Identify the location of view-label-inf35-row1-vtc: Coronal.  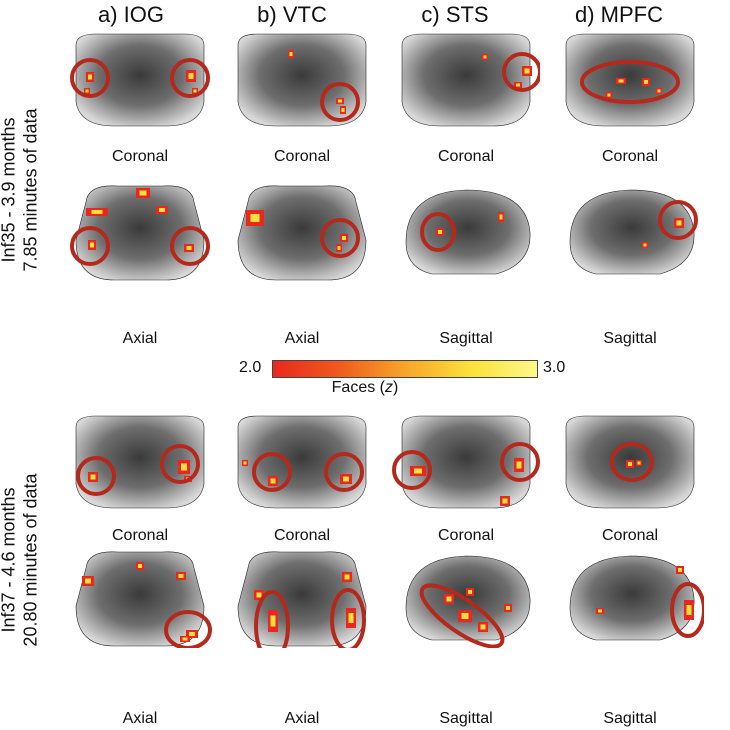
(302, 156).